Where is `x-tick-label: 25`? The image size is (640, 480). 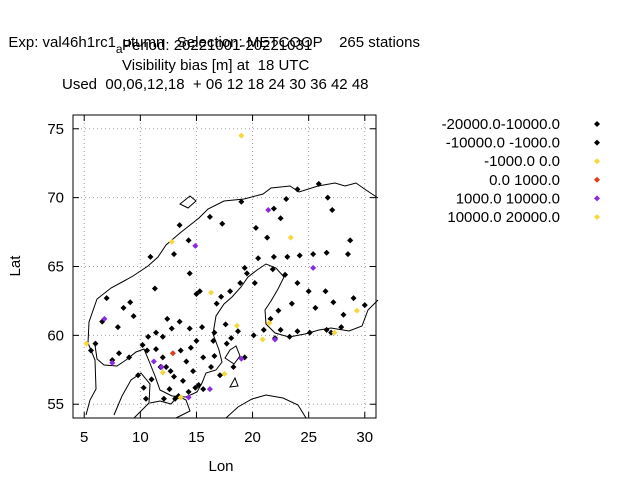
x-tick-label: 25 is located at coordinates (308, 437).